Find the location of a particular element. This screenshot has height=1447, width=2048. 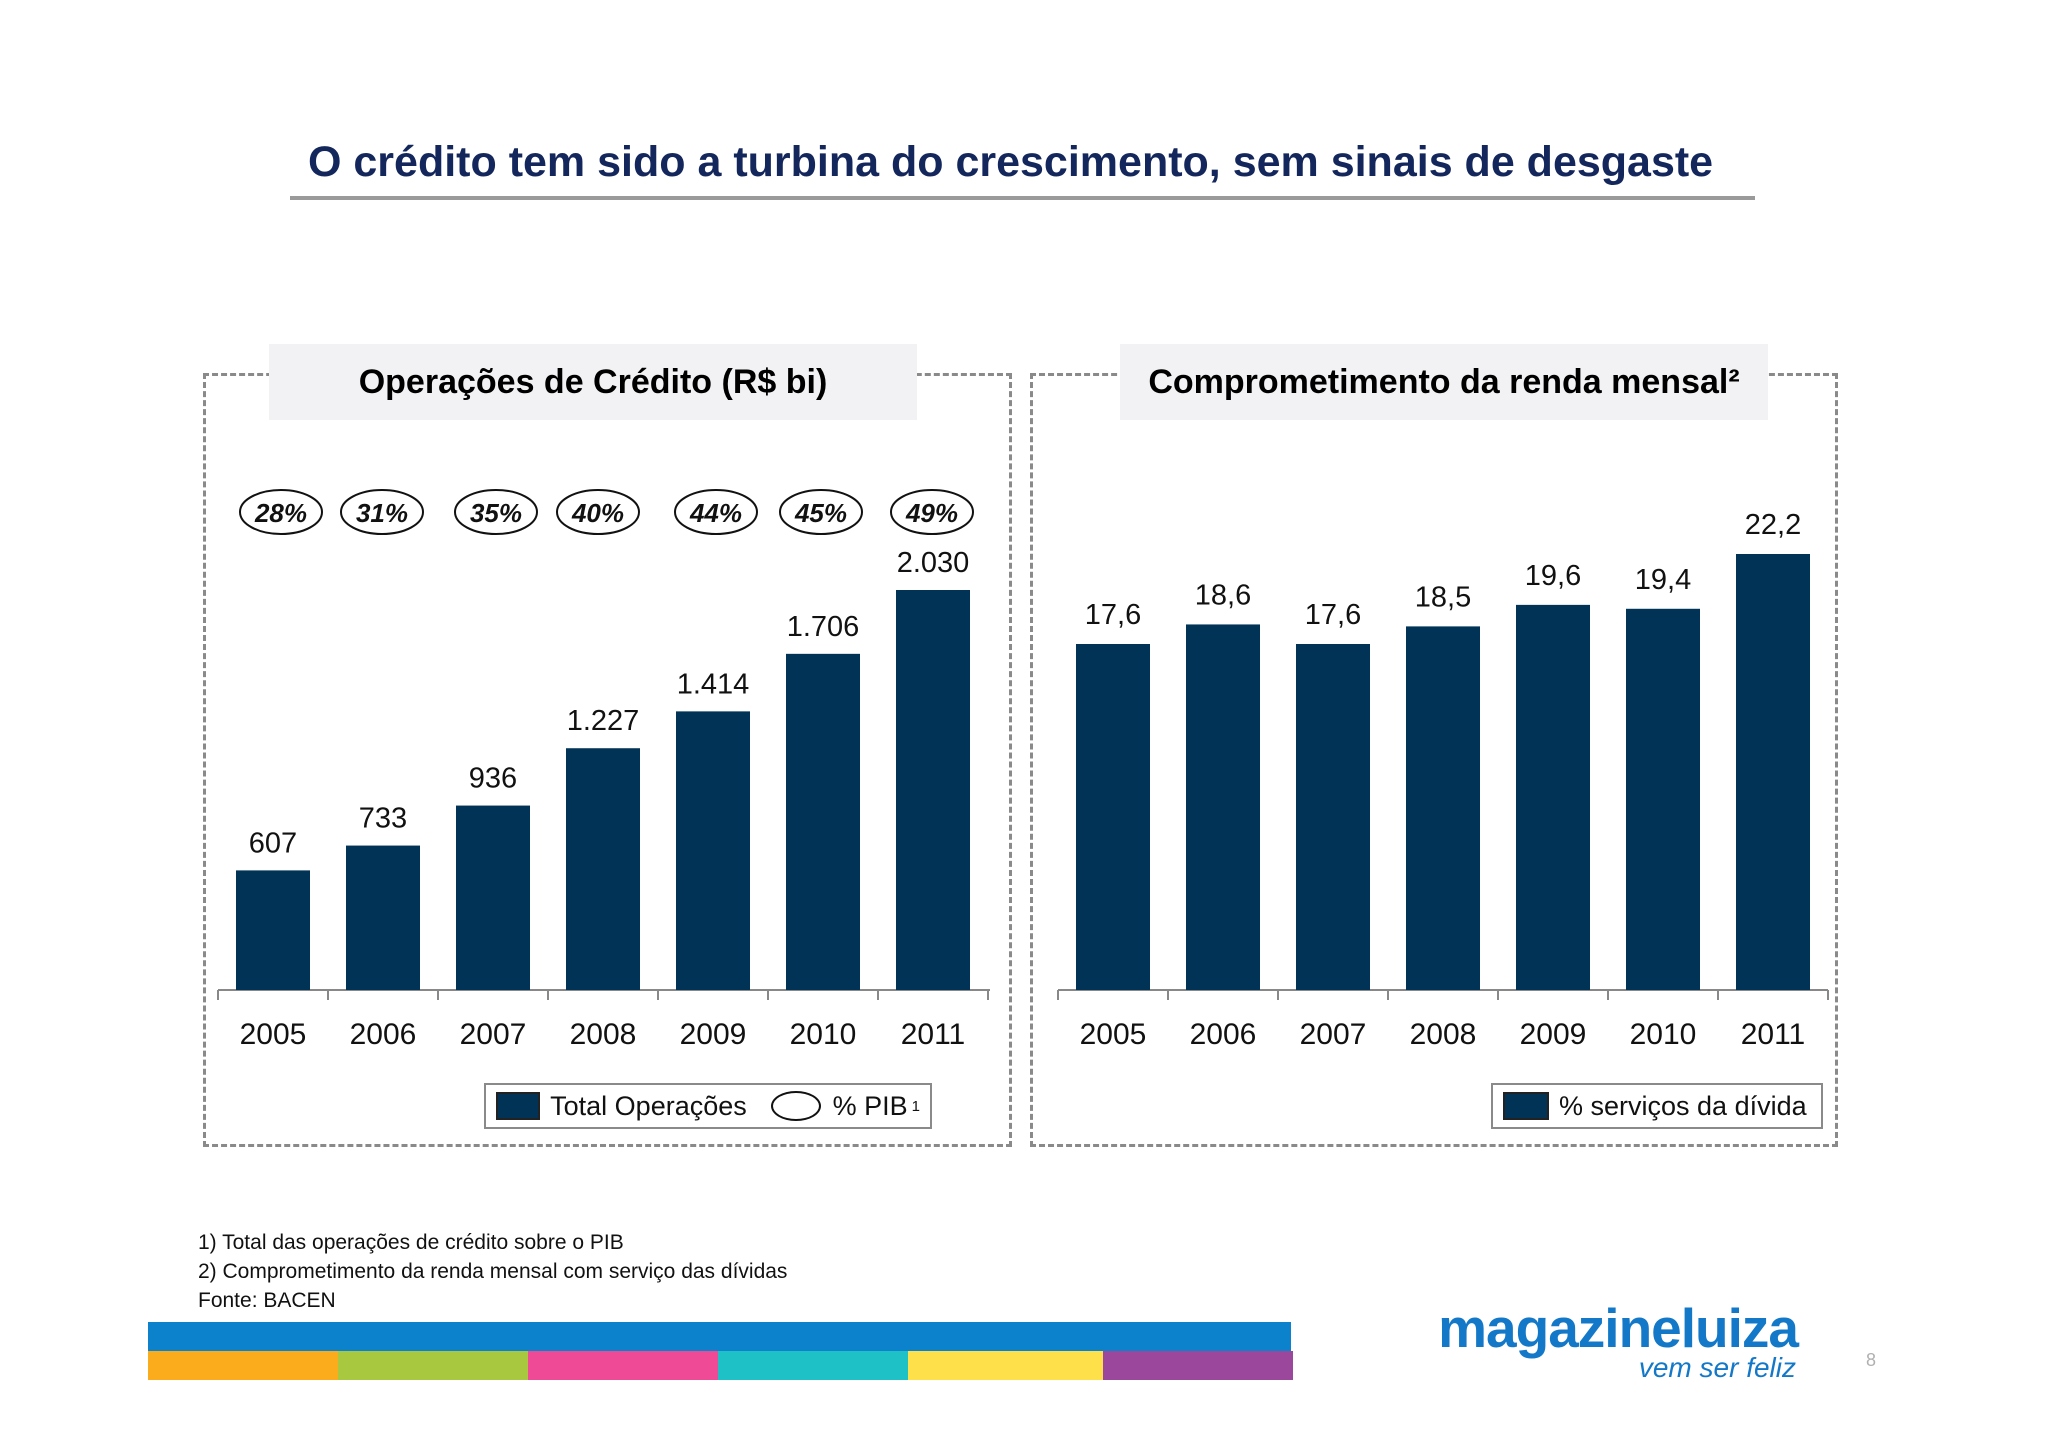

income-bar-2006 is located at coordinates (1223, 807).